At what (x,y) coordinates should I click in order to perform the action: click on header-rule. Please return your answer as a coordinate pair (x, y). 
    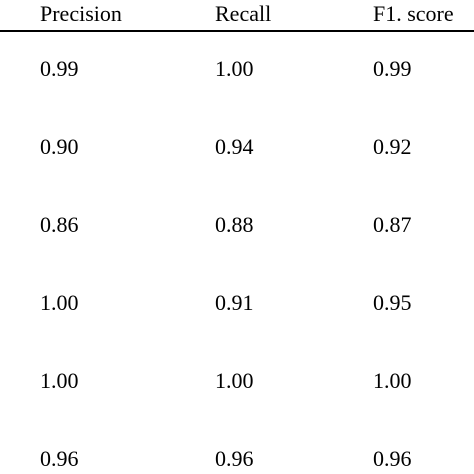
    Looking at the image, I should click on (237, 31).